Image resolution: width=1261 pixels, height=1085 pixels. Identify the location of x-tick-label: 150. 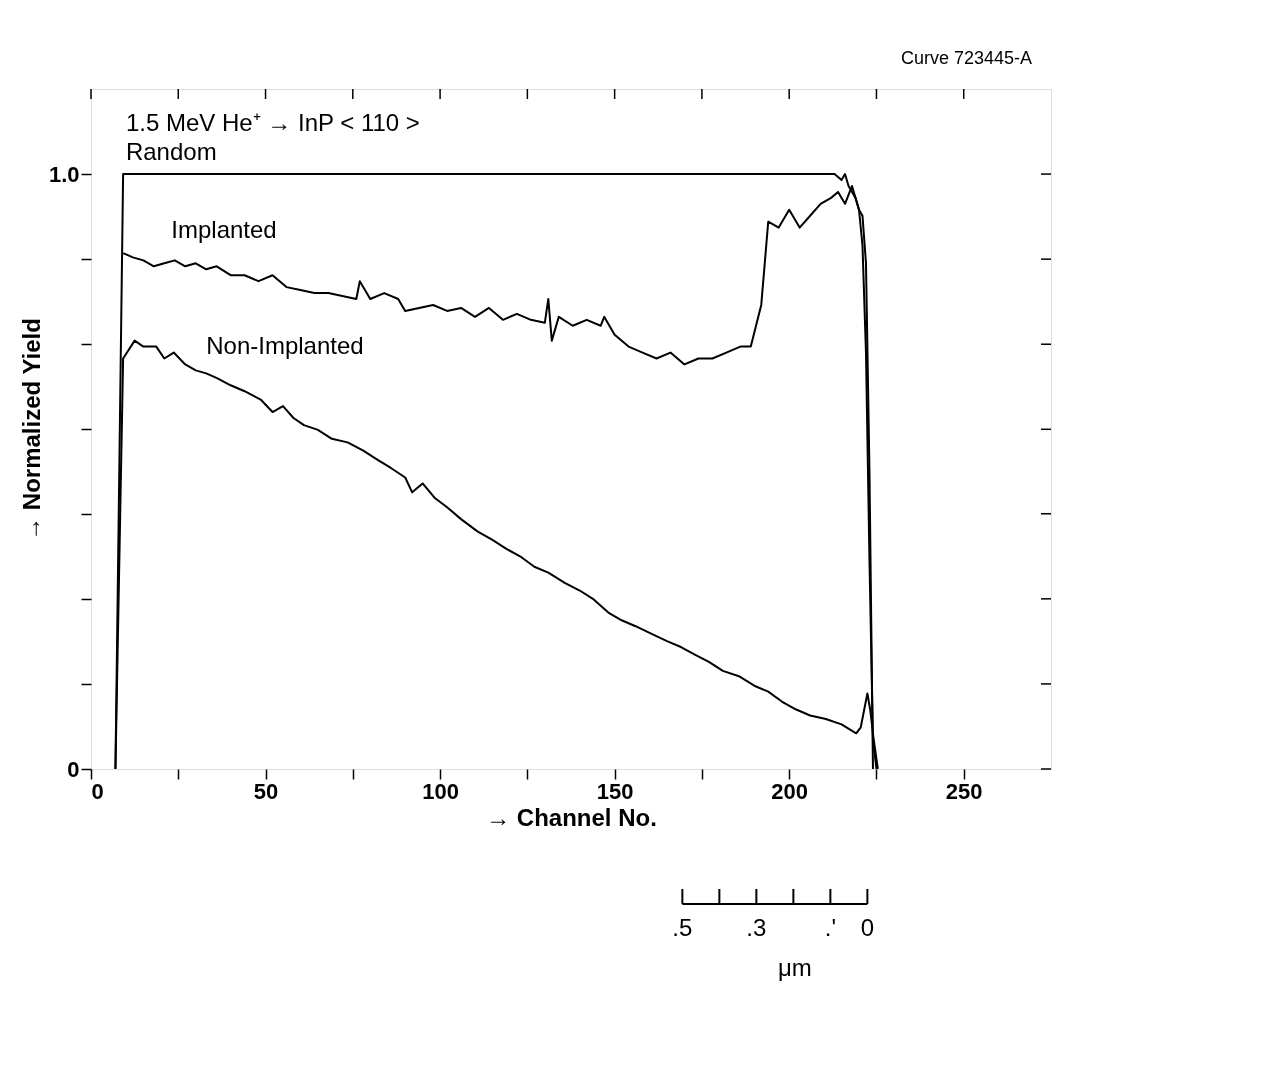
(615, 791).